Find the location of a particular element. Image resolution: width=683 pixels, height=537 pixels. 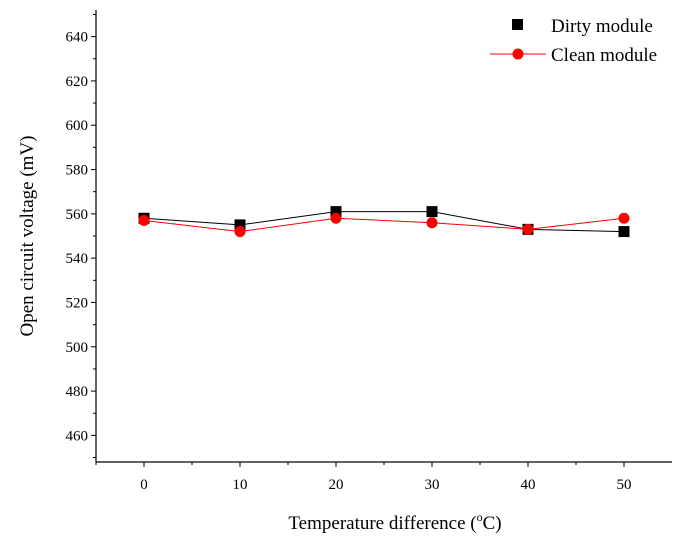

y-tick-label: 600 is located at coordinates (77, 126).